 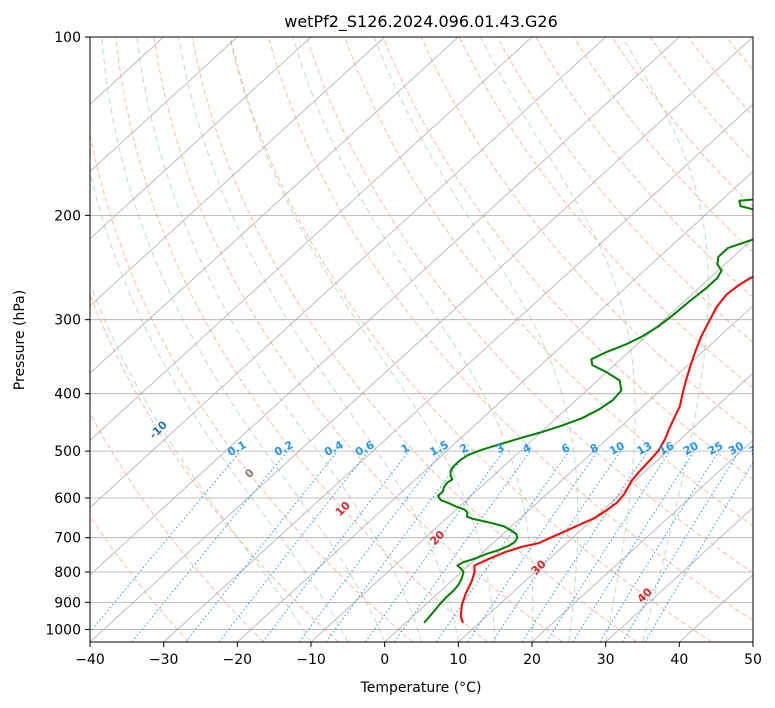 What do you see at coordinates (606, 660) in the screenshot?
I see `x-tick-label: 30` at bounding box center [606, 660].